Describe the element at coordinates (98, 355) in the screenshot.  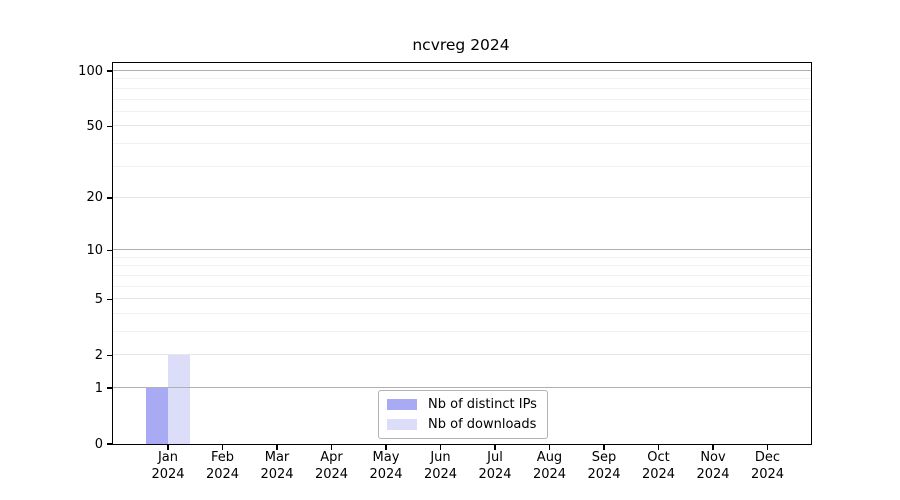
I see `y-tick-label-2: 2` at that location.